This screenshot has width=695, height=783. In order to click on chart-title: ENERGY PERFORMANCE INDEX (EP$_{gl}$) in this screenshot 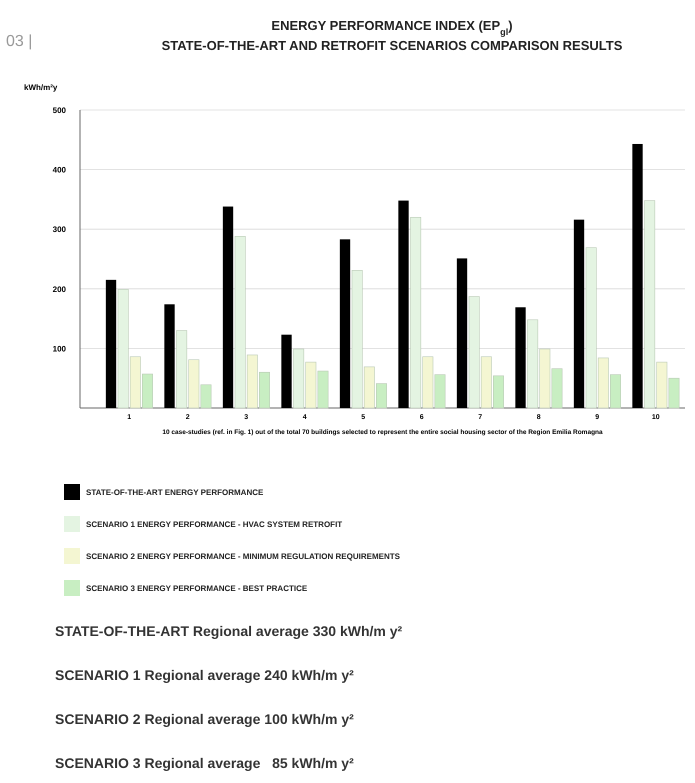, I will do `click(392, 27)`.